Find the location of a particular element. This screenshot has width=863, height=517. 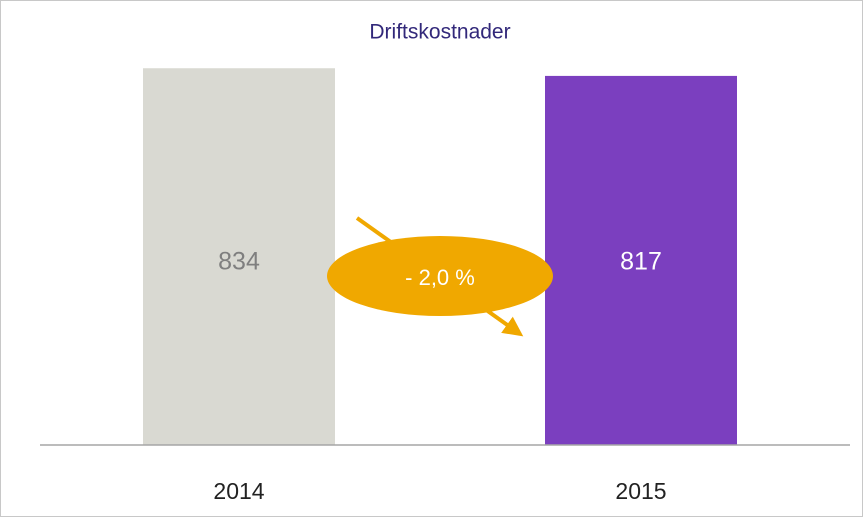

x-tick-label: 2014 is located at coordinates (238, 491).